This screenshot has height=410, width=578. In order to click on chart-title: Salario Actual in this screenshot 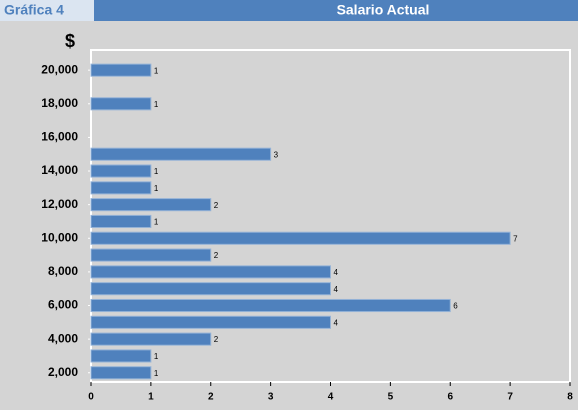, I will do `click(383, 10)`.